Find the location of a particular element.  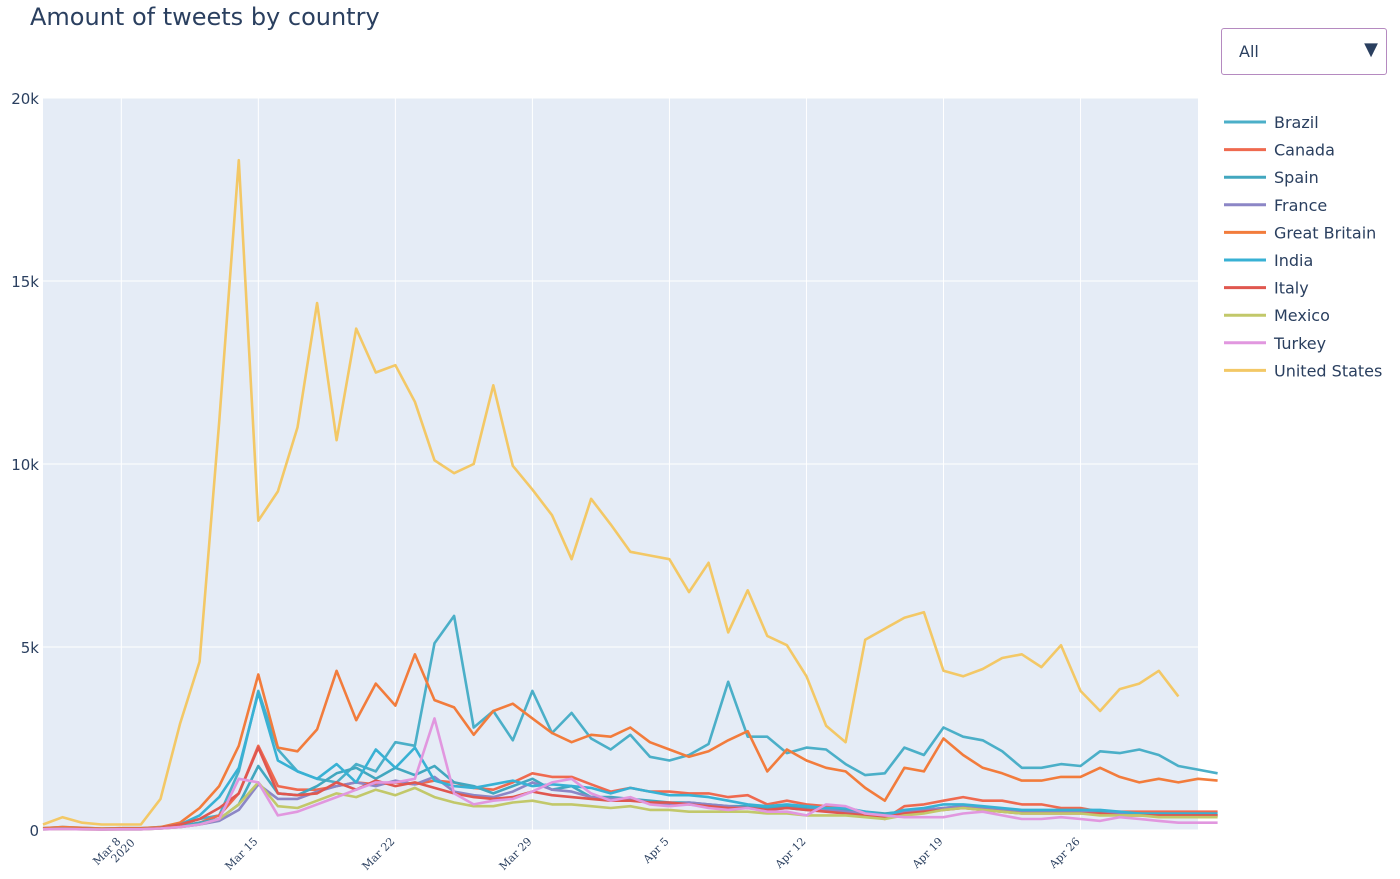

x-tick: Apr 12 is located at coordinates (790, 853).